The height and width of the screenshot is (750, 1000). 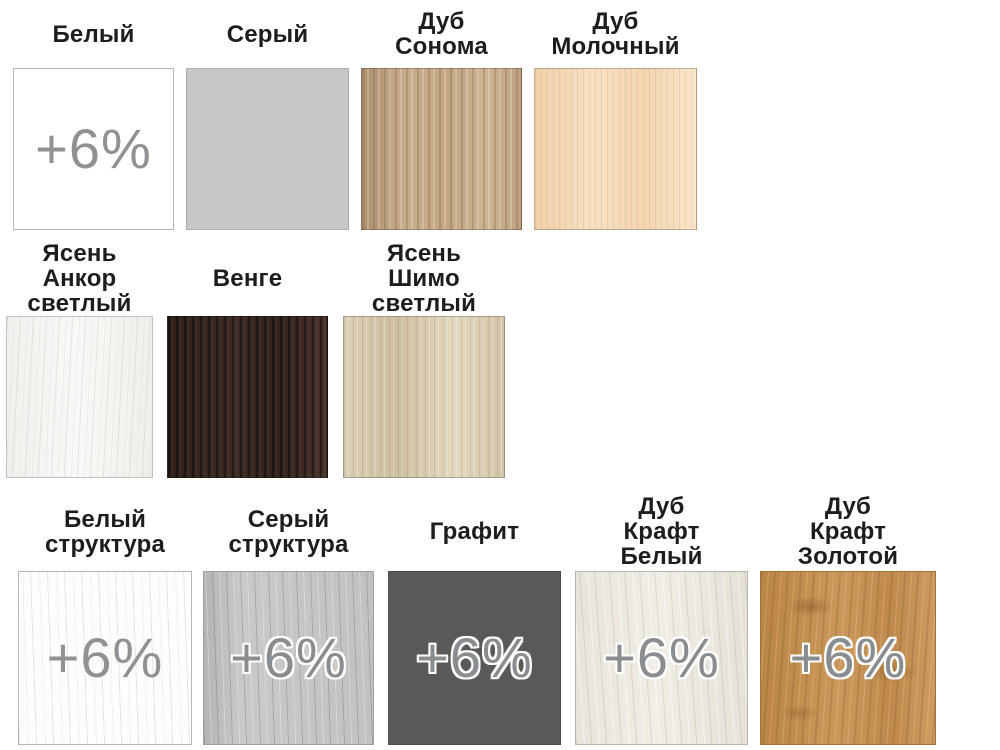 I want to click on swatch-cell: Дуб Крафт Белый +6%, so click(x=661, y=618).